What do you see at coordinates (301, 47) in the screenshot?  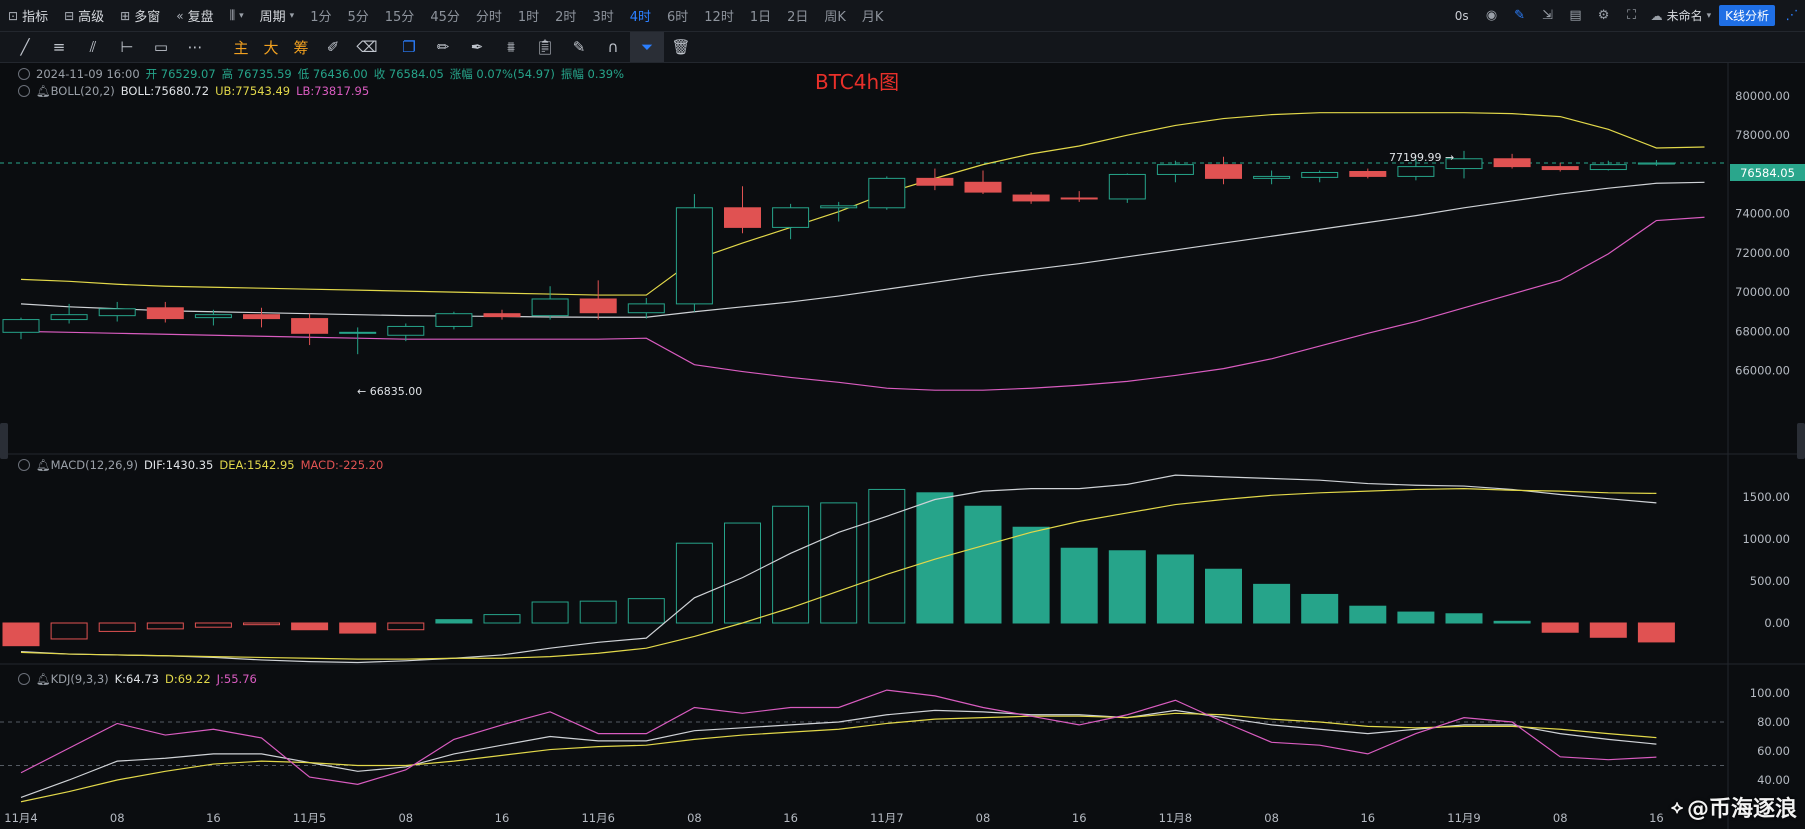 I see `chip-tool: 筹` at bounding box center [301, 47].